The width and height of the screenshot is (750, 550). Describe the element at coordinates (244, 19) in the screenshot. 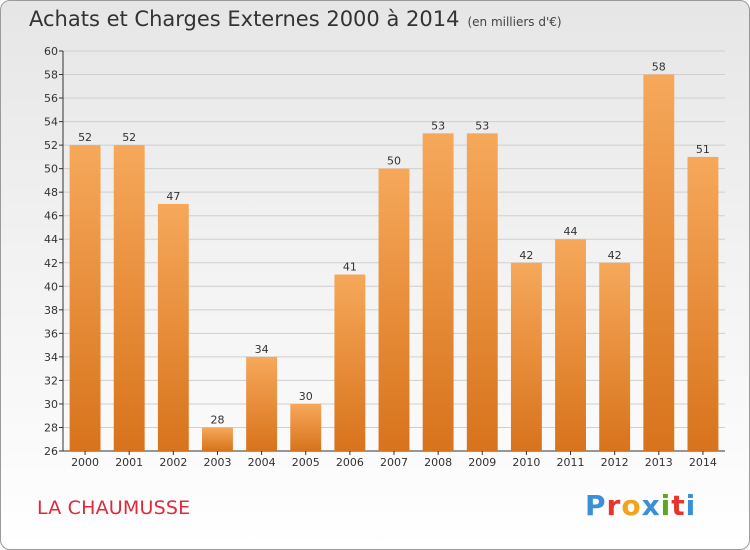

I see `chart-title-text: Achats et Charges Externes 2000 à 2014` at that location.